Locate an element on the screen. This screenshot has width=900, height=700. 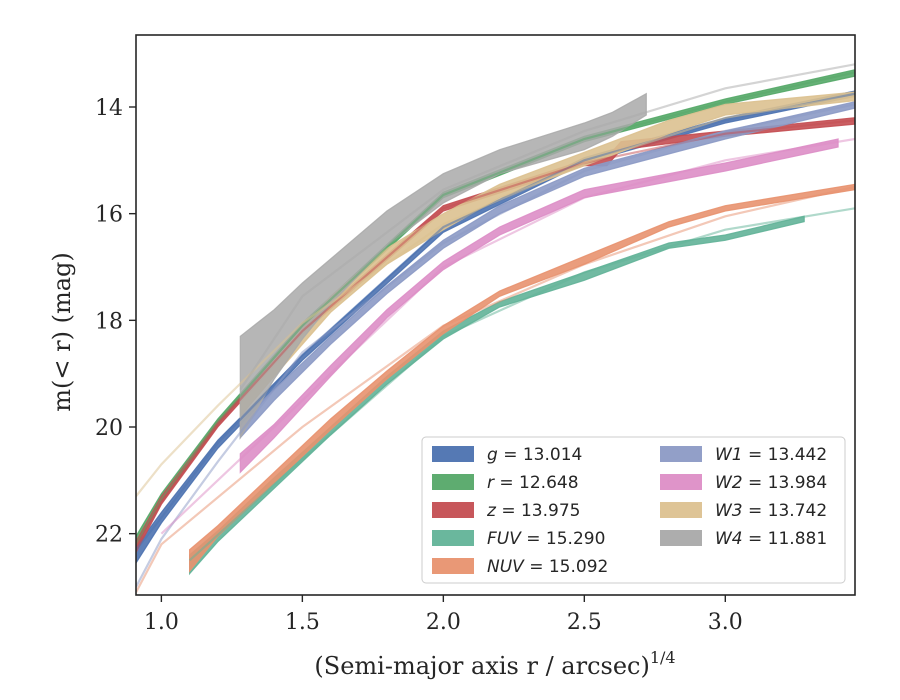
legend-band-value: = 11.881 is located at coordinates (785, 539).